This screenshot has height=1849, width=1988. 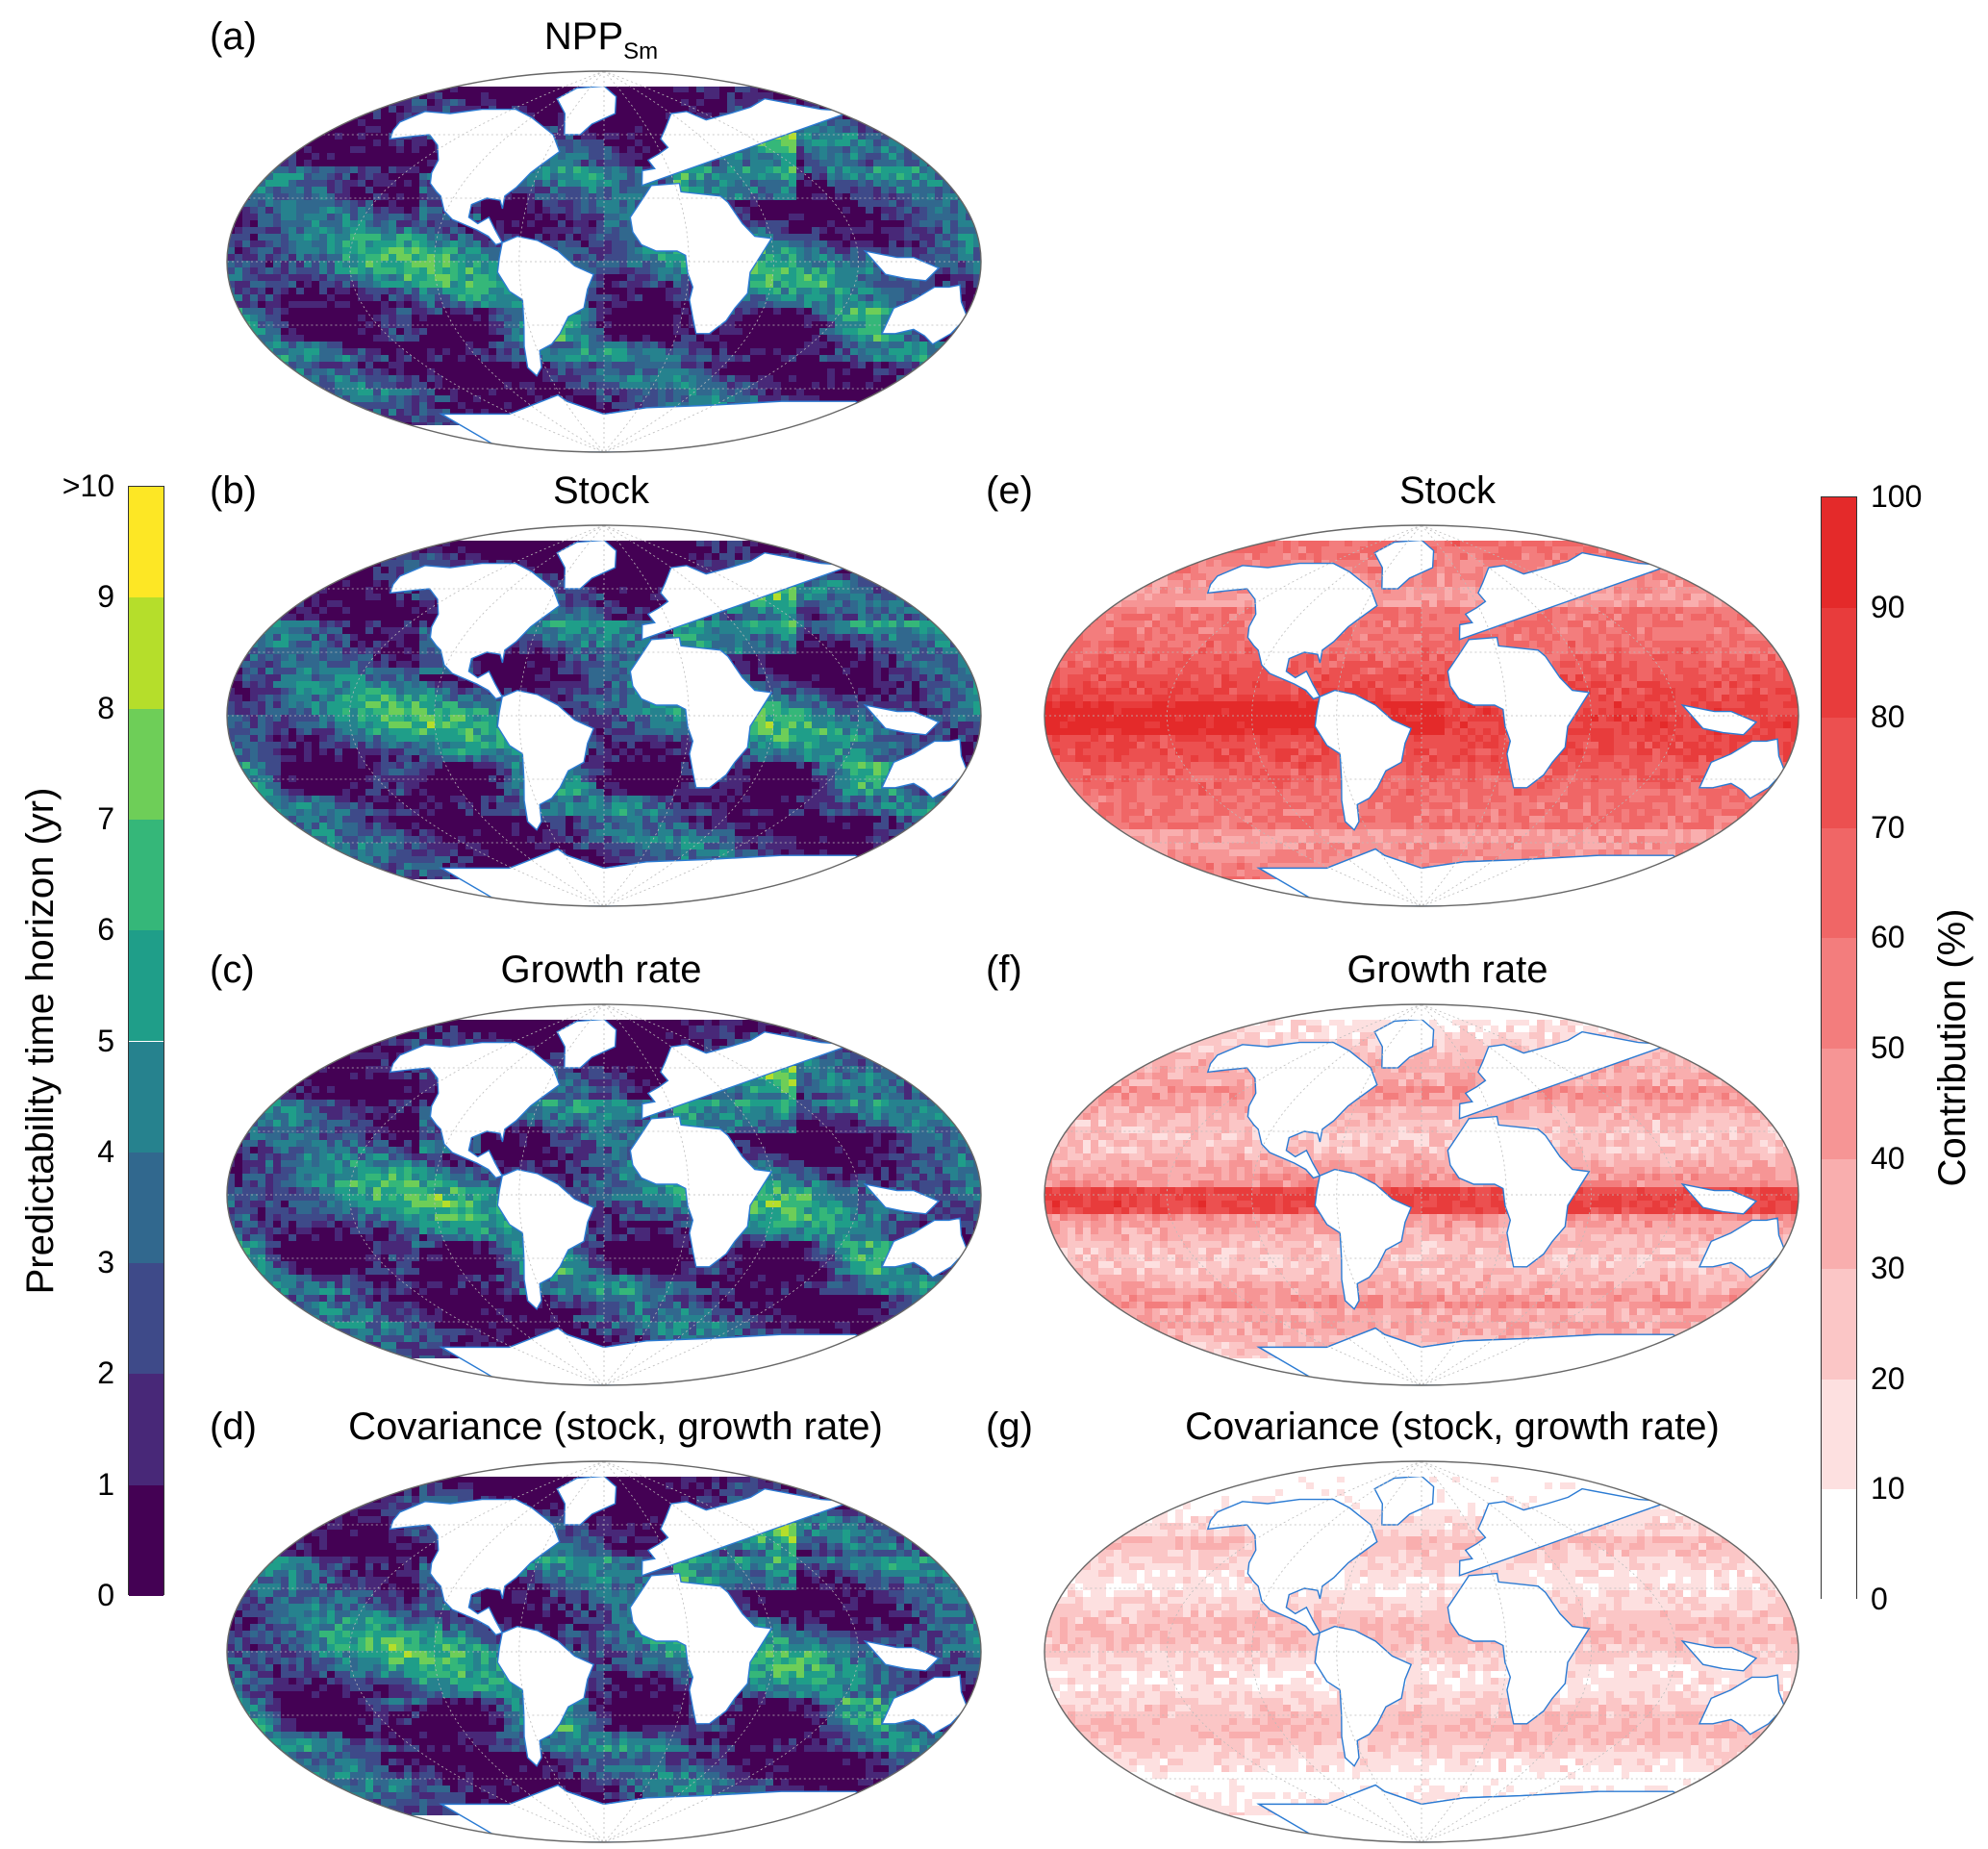 I want to click on panel-label-g: (g), so click(x=1009, y=1427).